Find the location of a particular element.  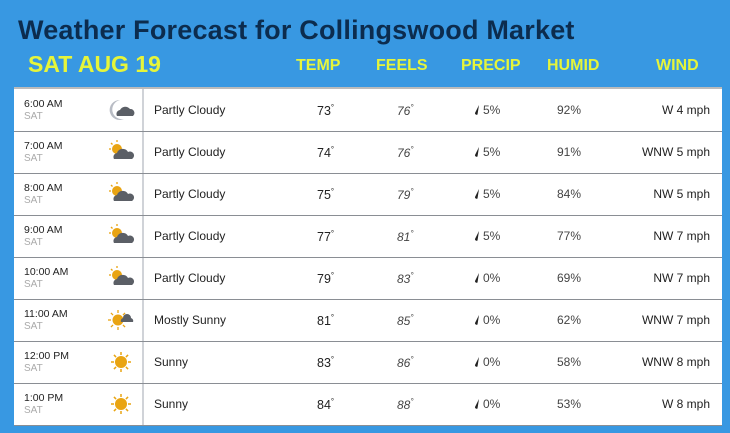

row-temp: 73° is located at coordinates (326, 111).